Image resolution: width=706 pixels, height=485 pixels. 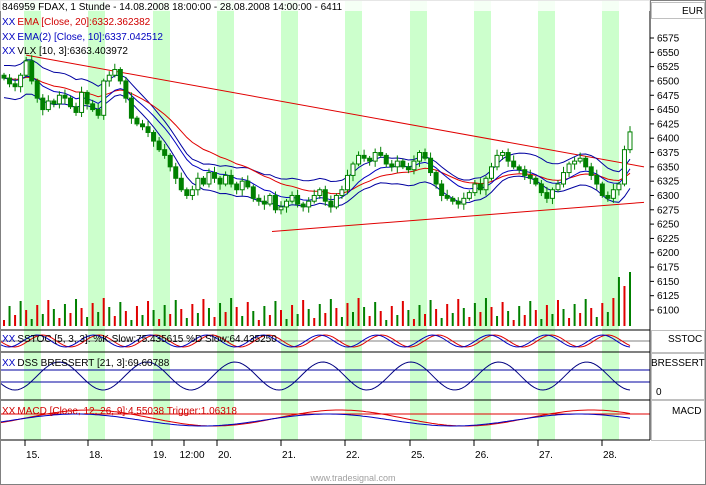 What do you see at coordinates (686, 411) in the screenshot?
I see `macd-axis-label: MACD` at bounding box center [686, 411].